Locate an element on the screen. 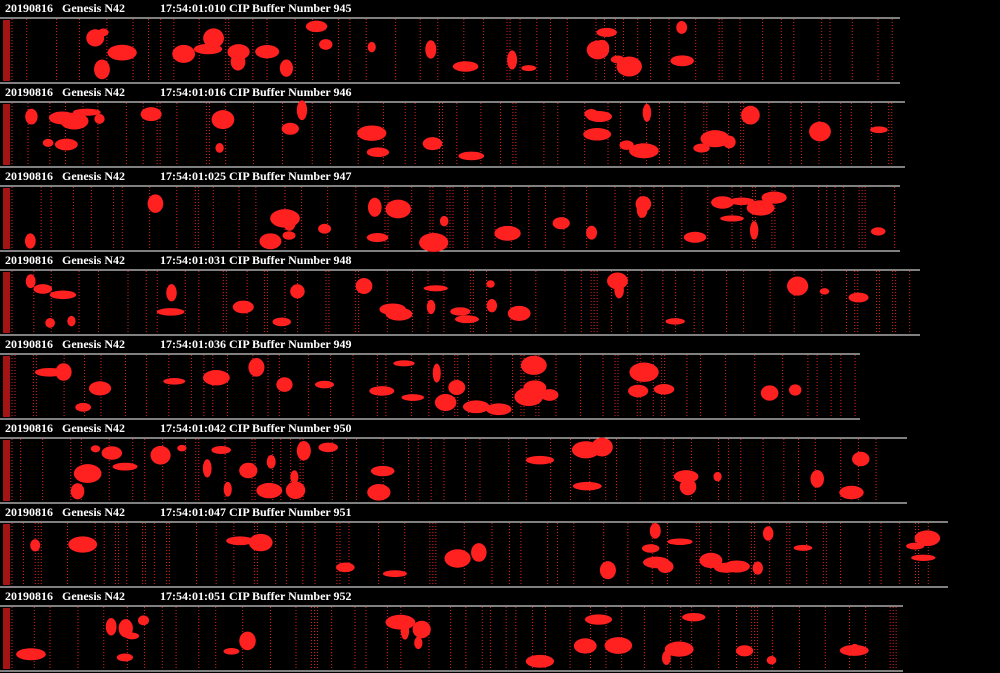  buffer-info: 17:54:01:031 CIP Buffer Number 948 is located at coordinates (256, 260).